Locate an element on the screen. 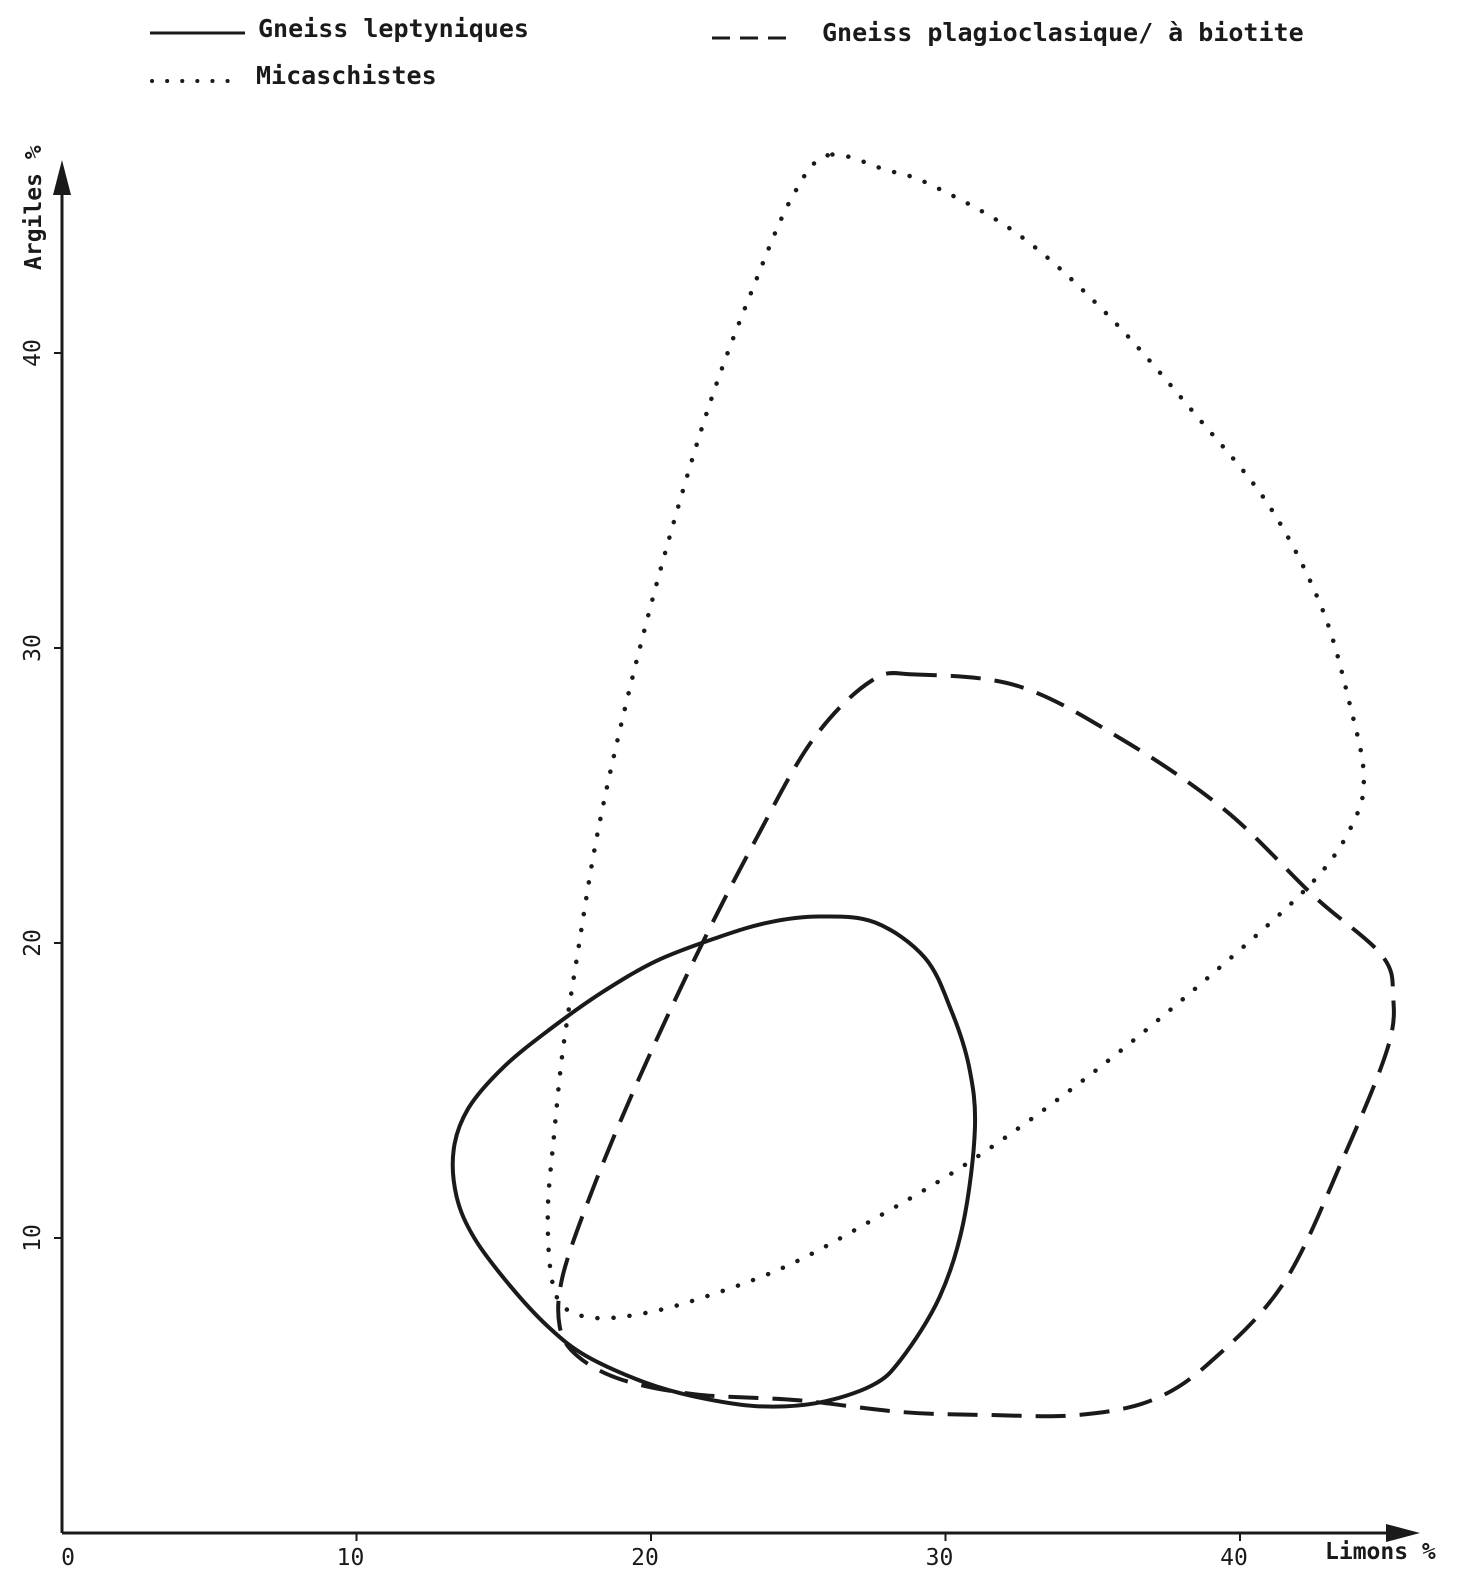 The height and width of the screenshot is (1589, 1464). legend-label-gneiss-leptyniques: Gneiss leptyniques is located at coordinates (393, 28).